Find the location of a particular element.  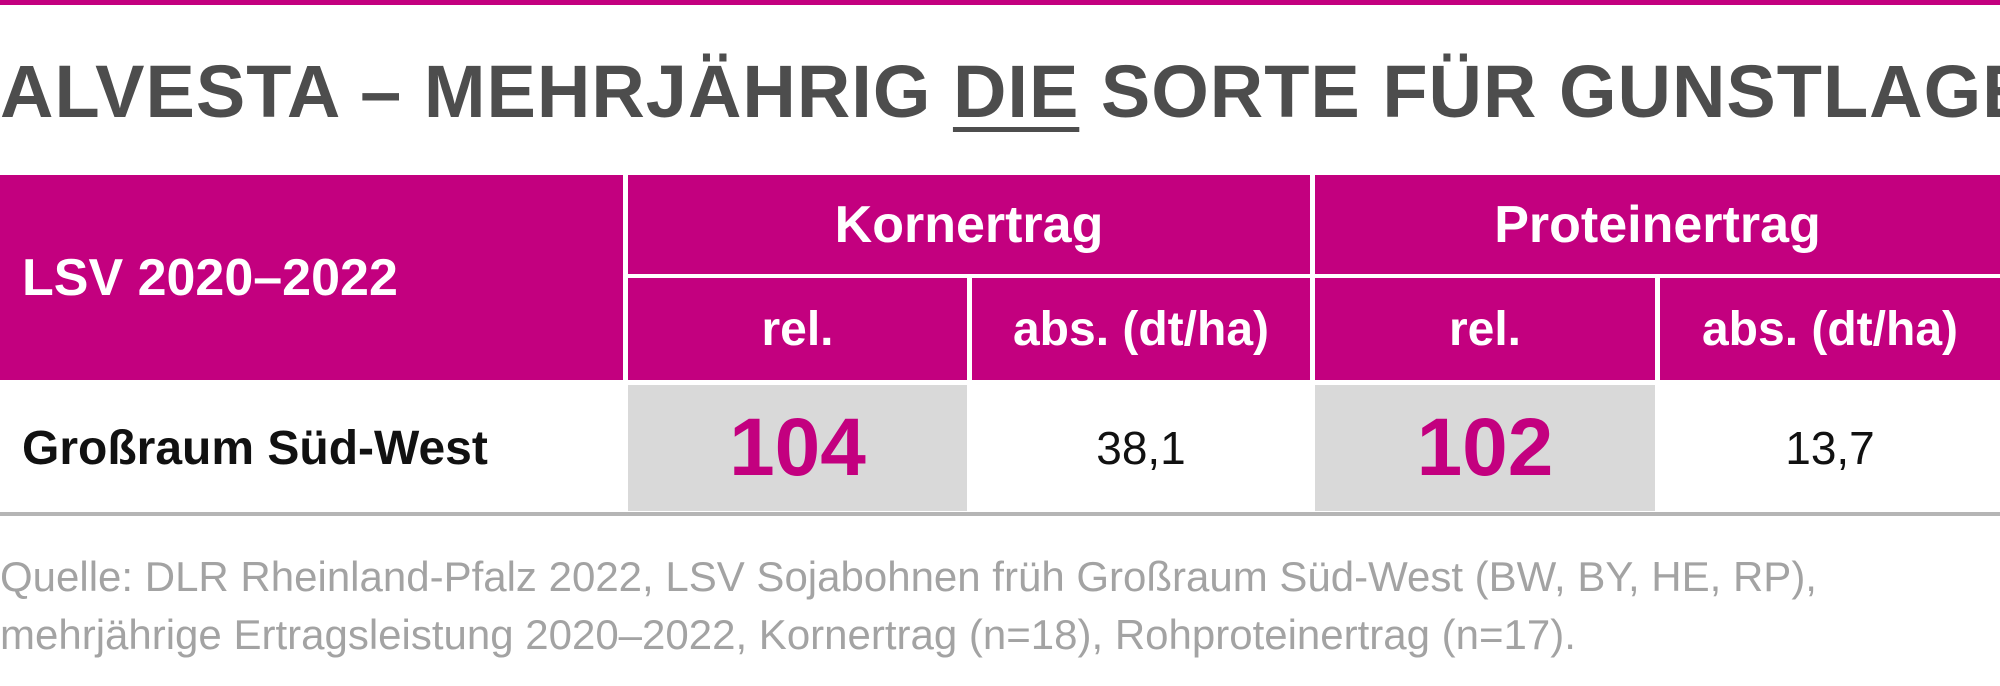

value-proteinertrag-rel: 102 is located at coordinates (1485, 448).